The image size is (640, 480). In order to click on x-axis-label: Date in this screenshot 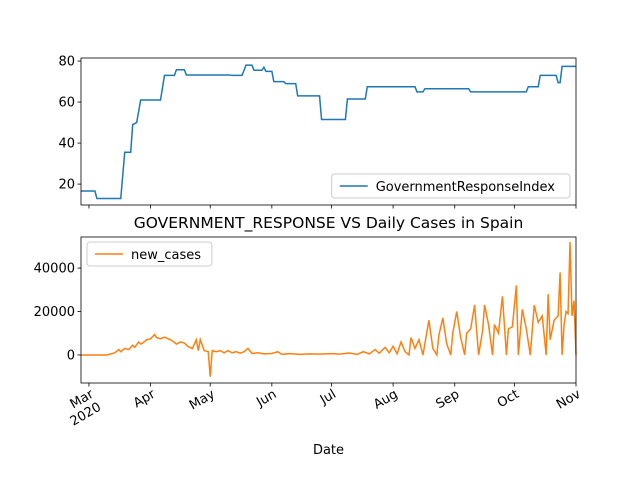, I will do `click(328, 450)`.